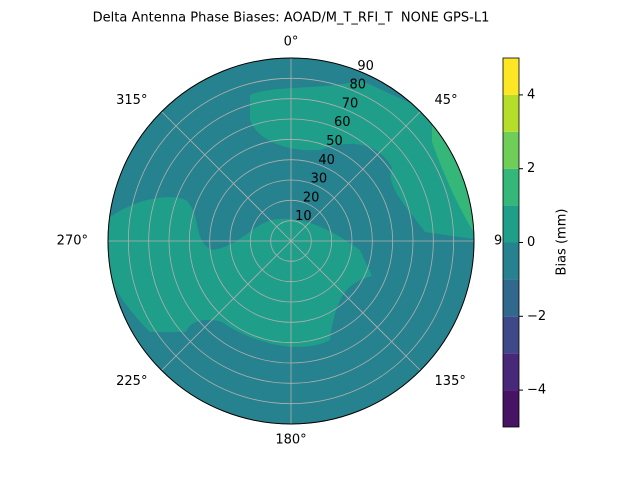  Describe the element at coordinates (536, 390) in the screenshot. I see `colorbar-tick-label: −4` at that location.